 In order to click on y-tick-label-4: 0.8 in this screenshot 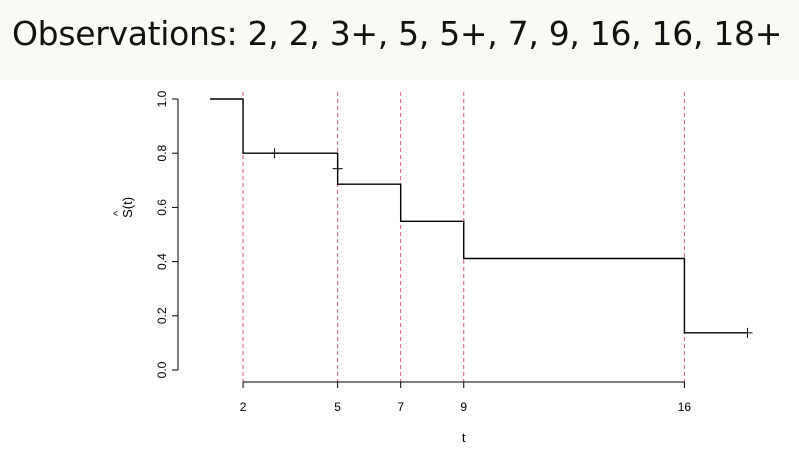, I will do `click(162, 153)`.